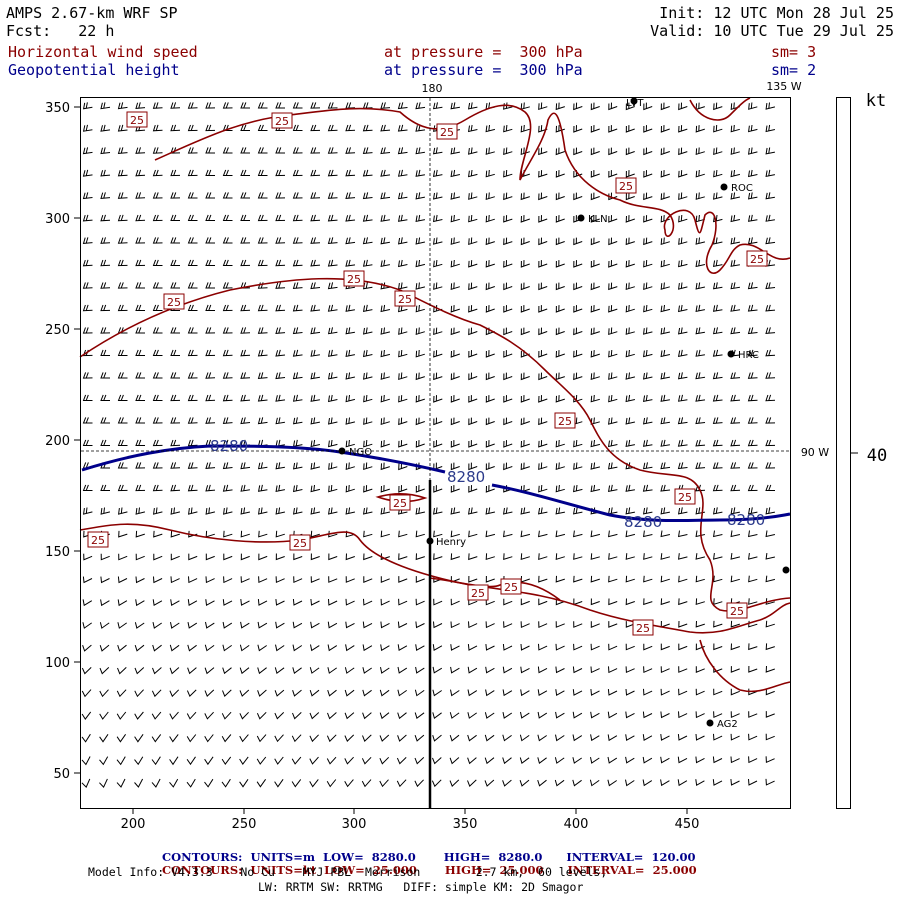 The width and height of the screenshot is (900, 900). I want to click on height-contours, so click(436, 483).